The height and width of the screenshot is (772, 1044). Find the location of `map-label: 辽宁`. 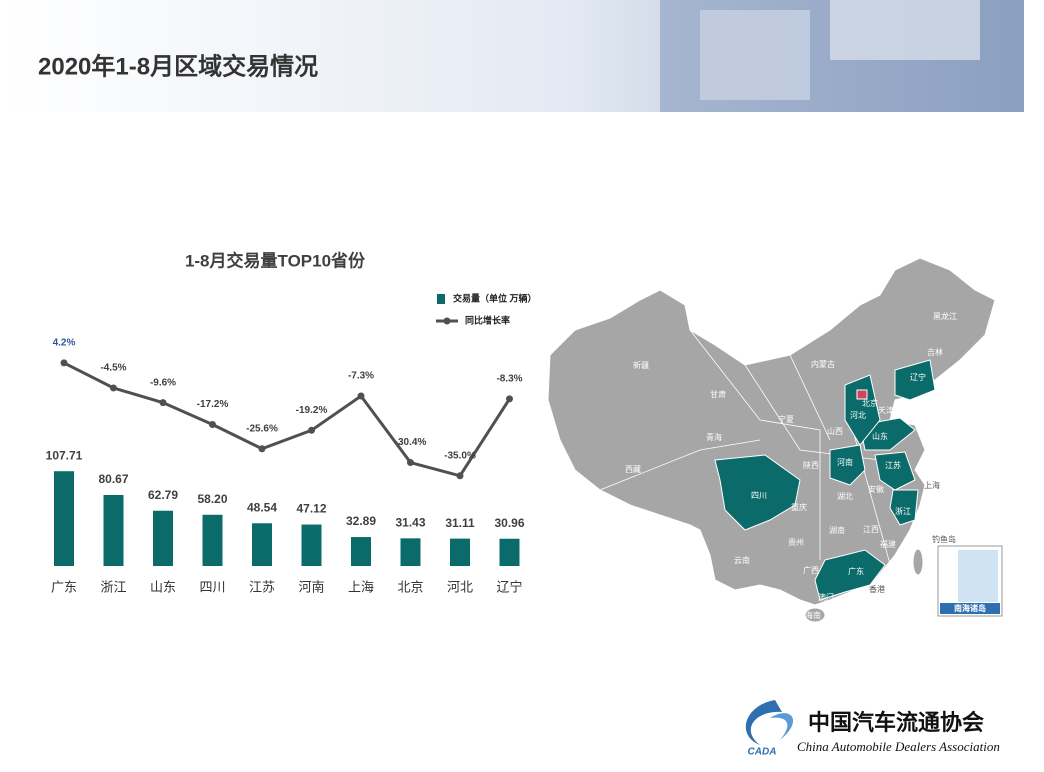

map-label: 辽宁 is located at coordinates (918, 377).